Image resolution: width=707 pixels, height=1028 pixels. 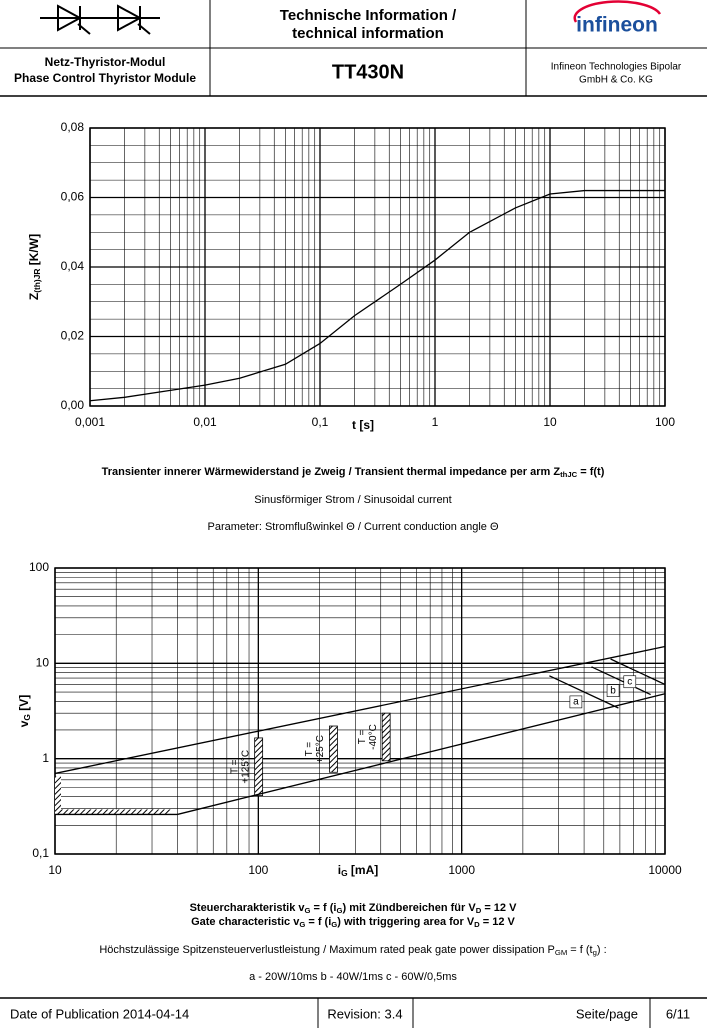 What do you see at coordinates (73, 336) in the screenshot?
I see `y-tick-label: 0,02` at bounding box center [73, 336].